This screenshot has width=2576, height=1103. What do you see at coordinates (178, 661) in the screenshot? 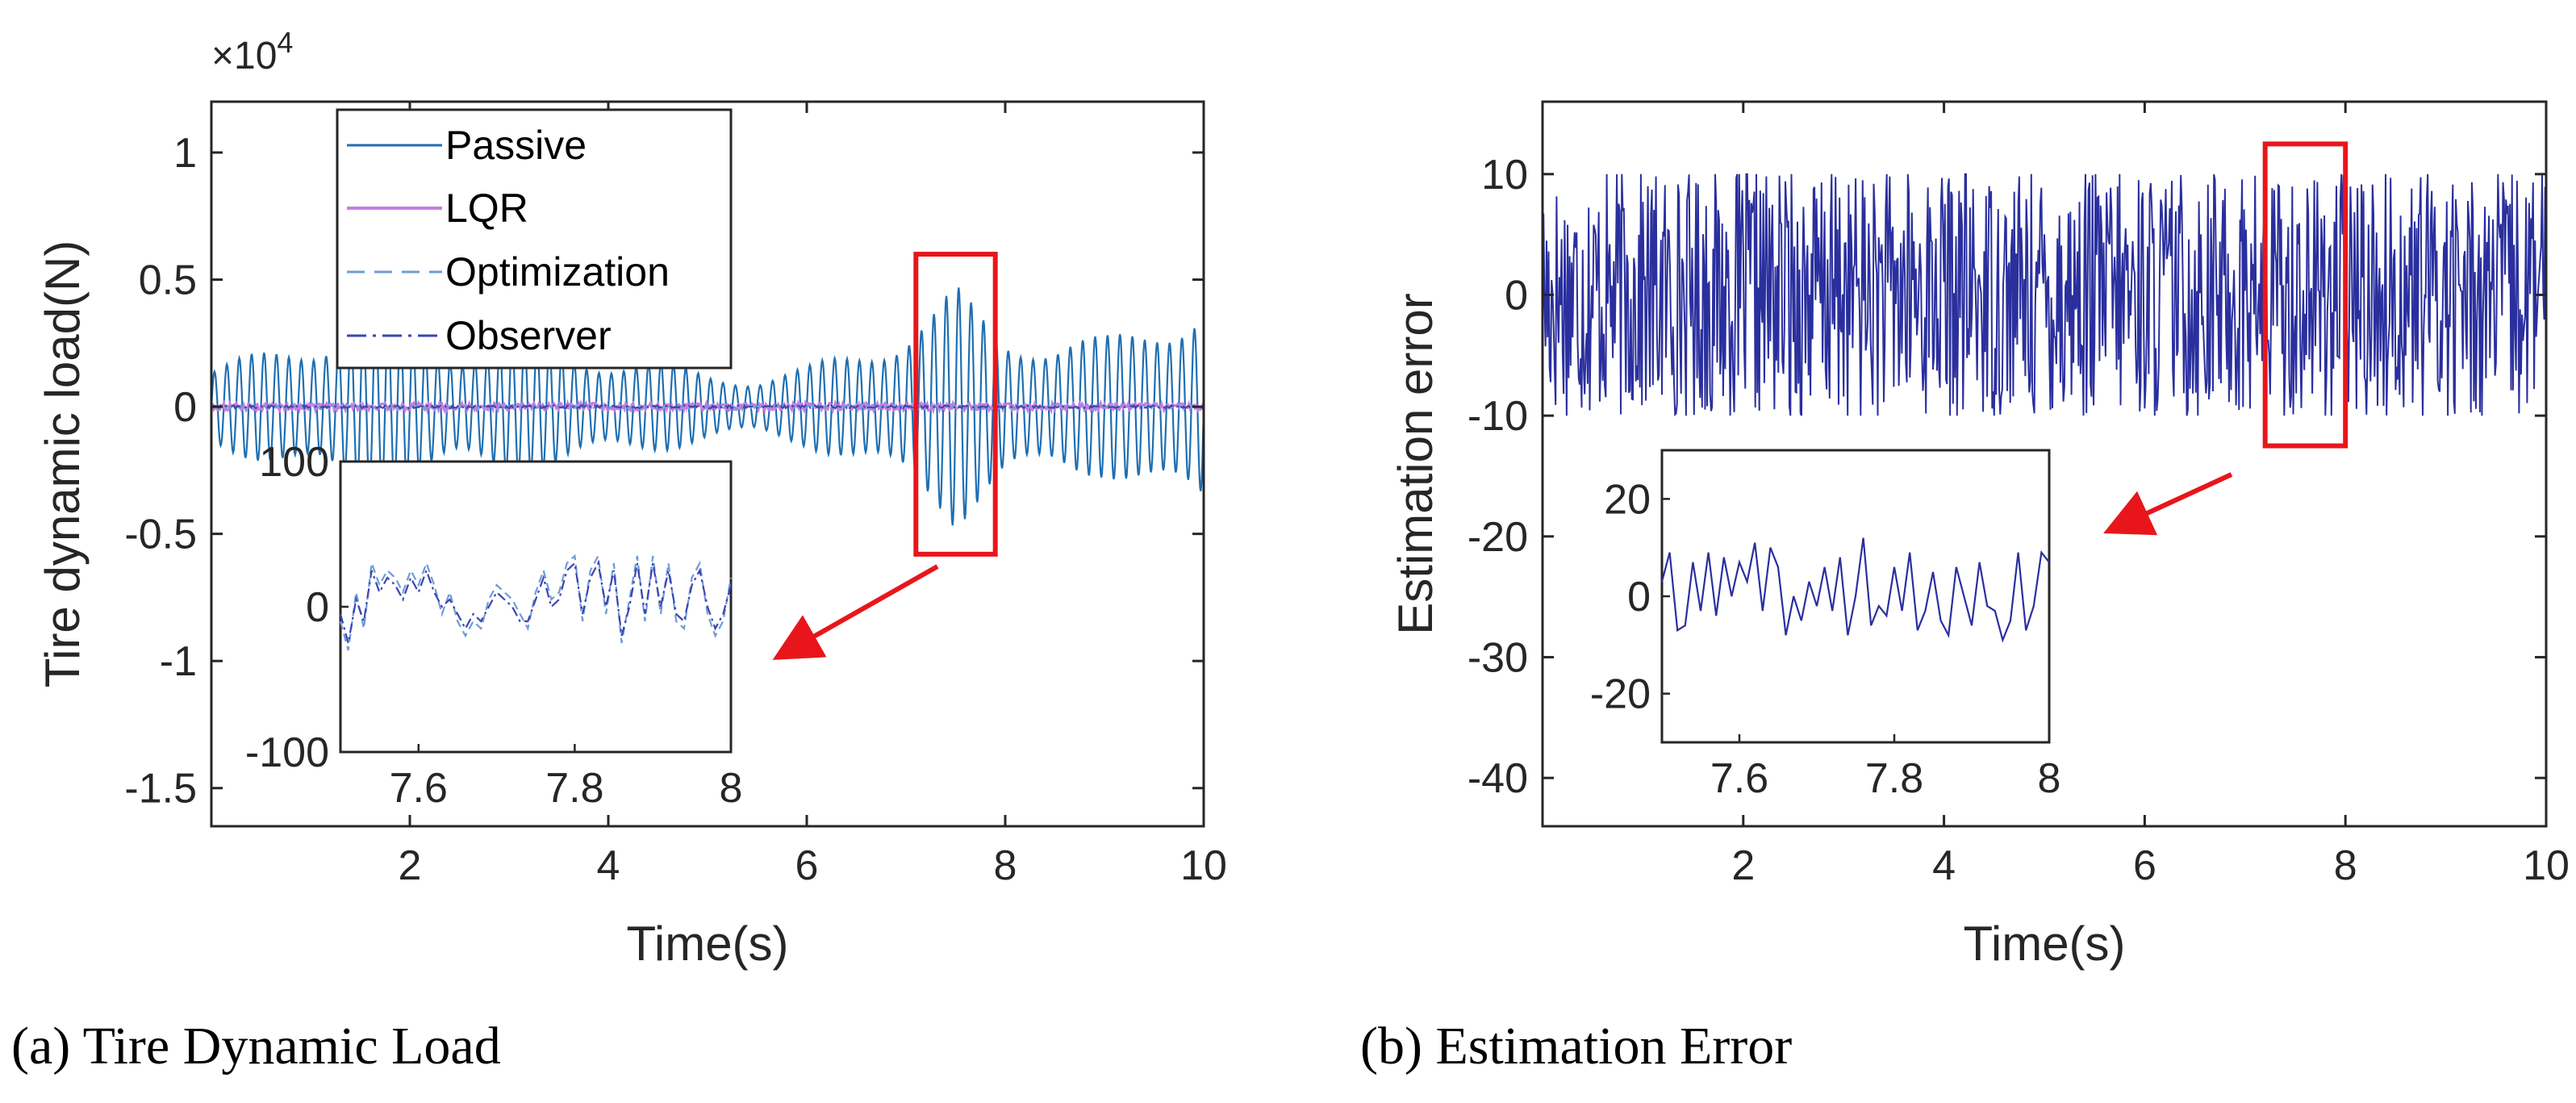
I see `y-tick-label: -1` at bounding box center [178, 661].